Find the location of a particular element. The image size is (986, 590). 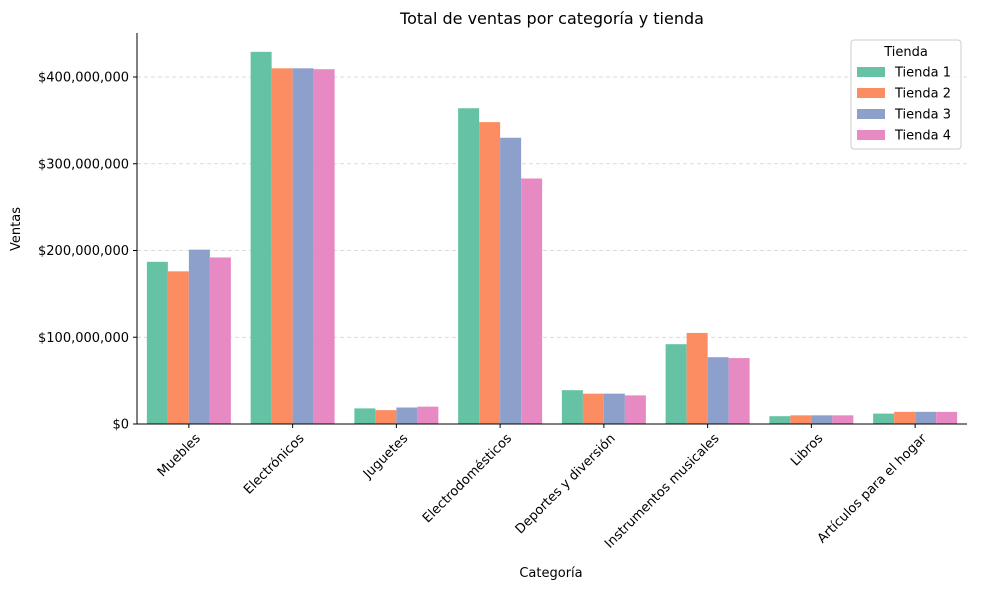

chart-title: Total de ventas por categoría y tienda is located at coordinates (551, 18).